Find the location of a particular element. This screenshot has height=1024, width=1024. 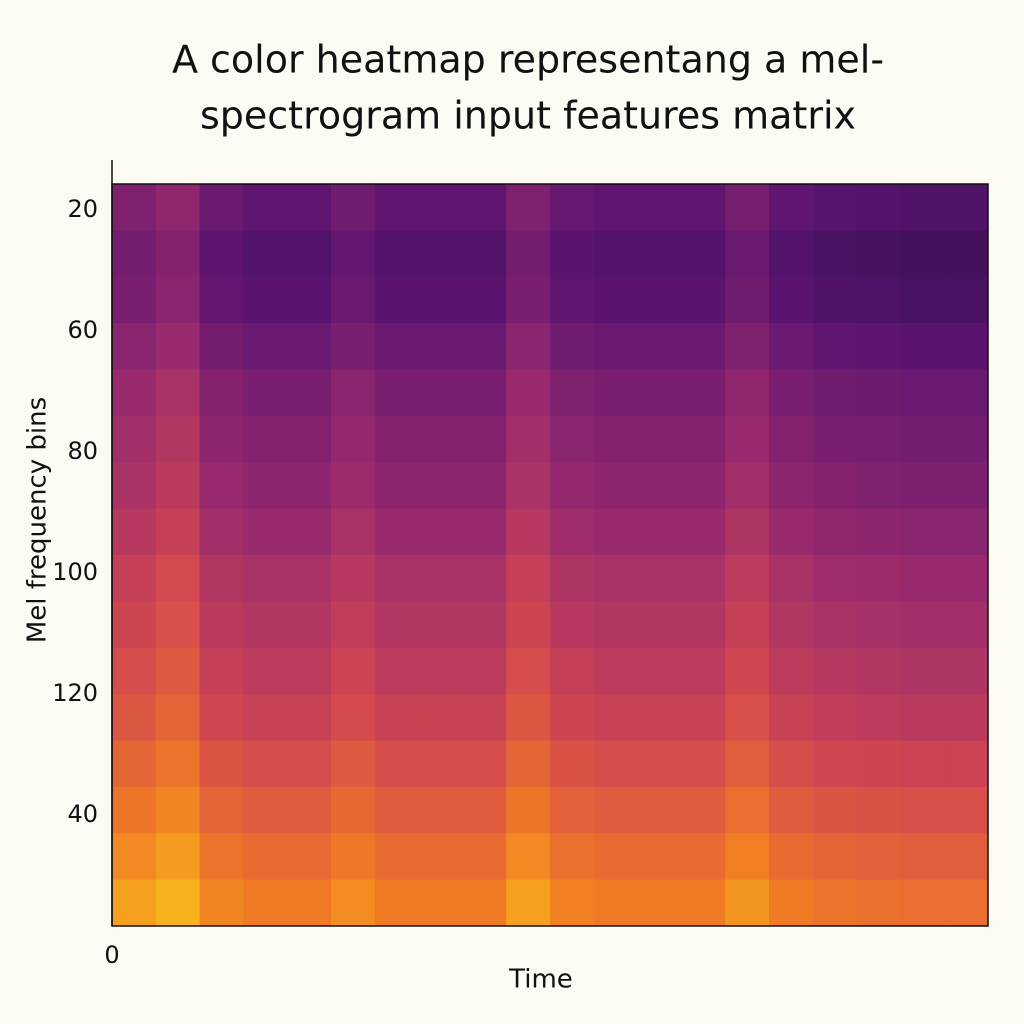

y-axis-label: Mel frequency bins is located at coordinates (38, 520).